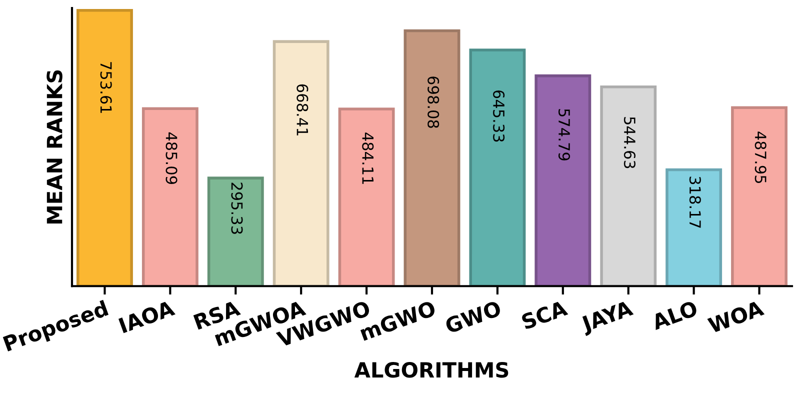  I want to click on data-label: 485.09, so click(172, 158).